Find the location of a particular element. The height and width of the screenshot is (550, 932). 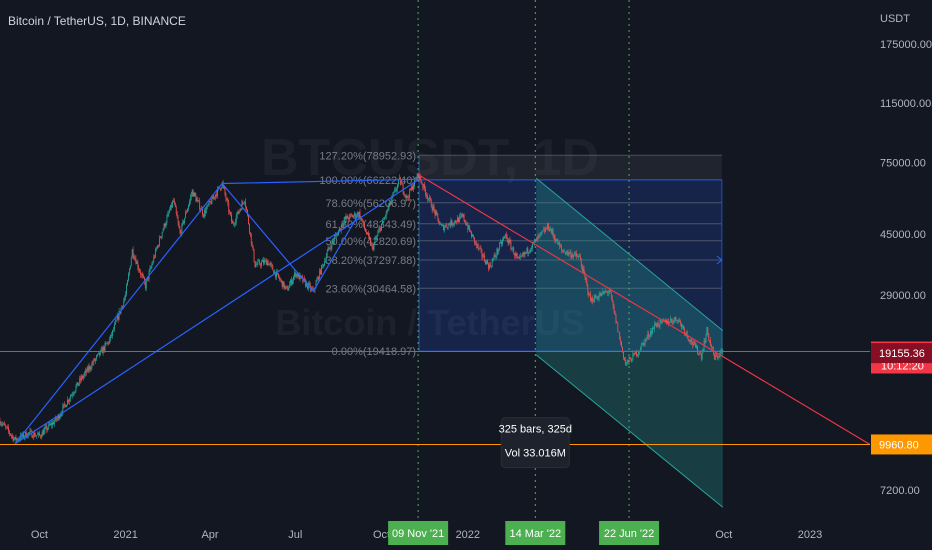

fib-level-label: 61.80%(48343.49) is located at coordinates (371, 225).